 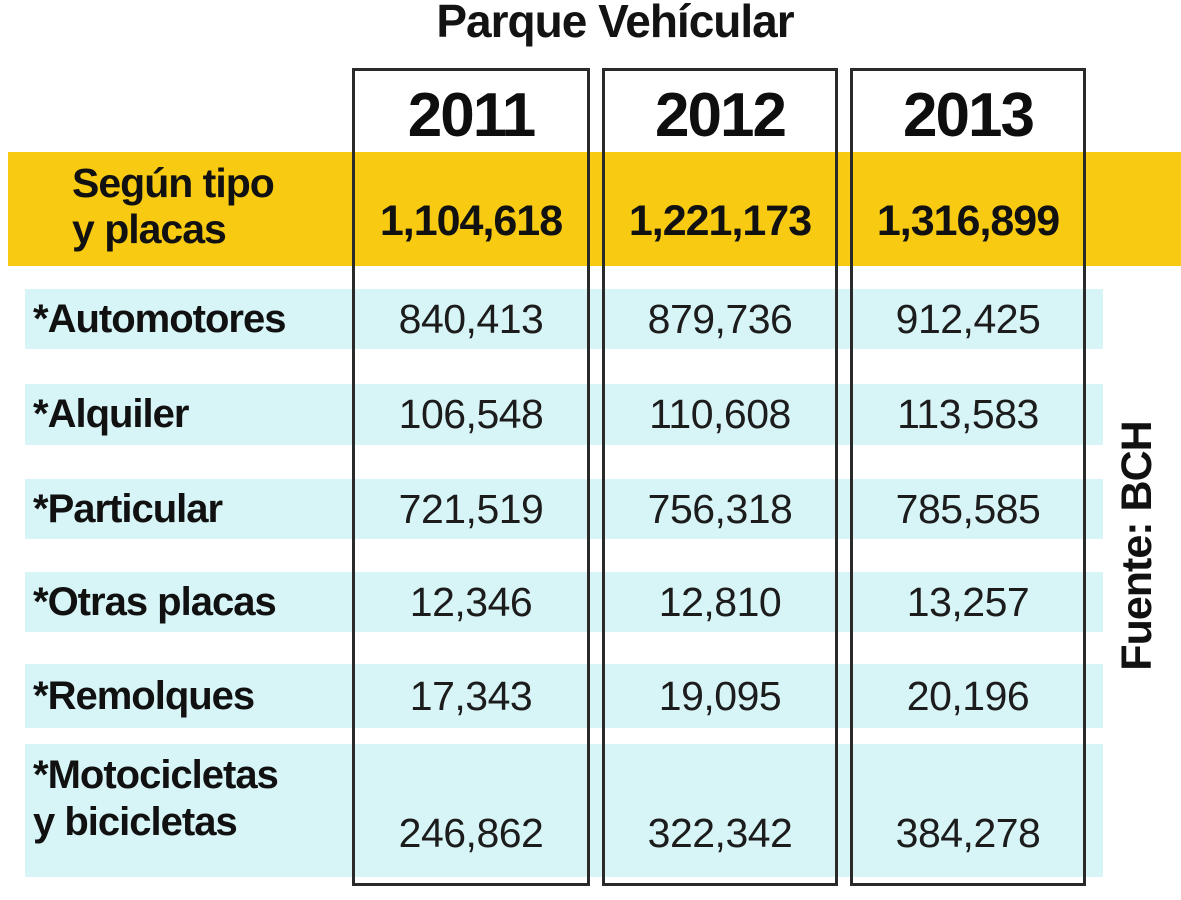 I want to click on cell-otras-placas-2013: 13,257, so click(x=968, y=602).